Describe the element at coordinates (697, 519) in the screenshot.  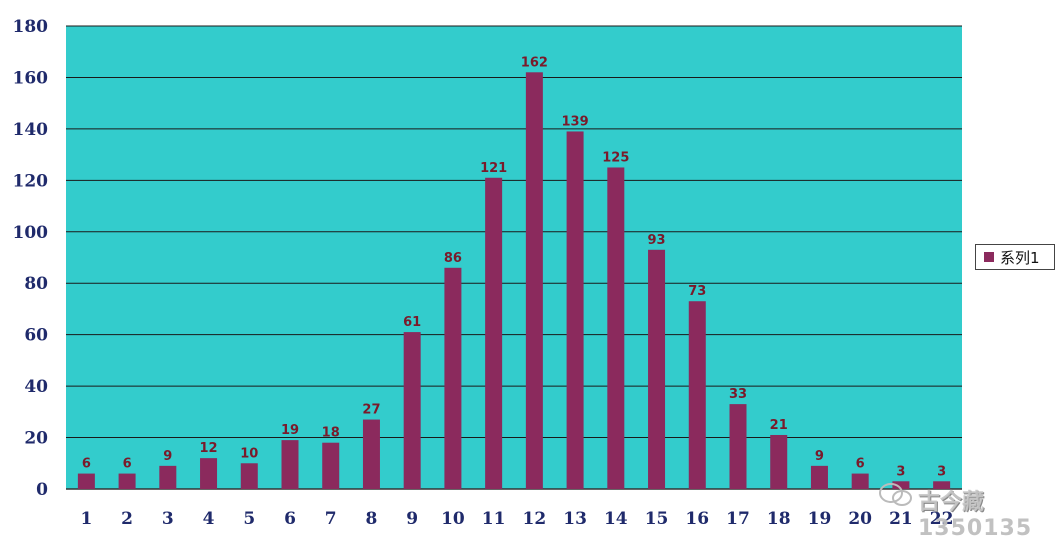
I see `x-tick-label: 16` at that location.